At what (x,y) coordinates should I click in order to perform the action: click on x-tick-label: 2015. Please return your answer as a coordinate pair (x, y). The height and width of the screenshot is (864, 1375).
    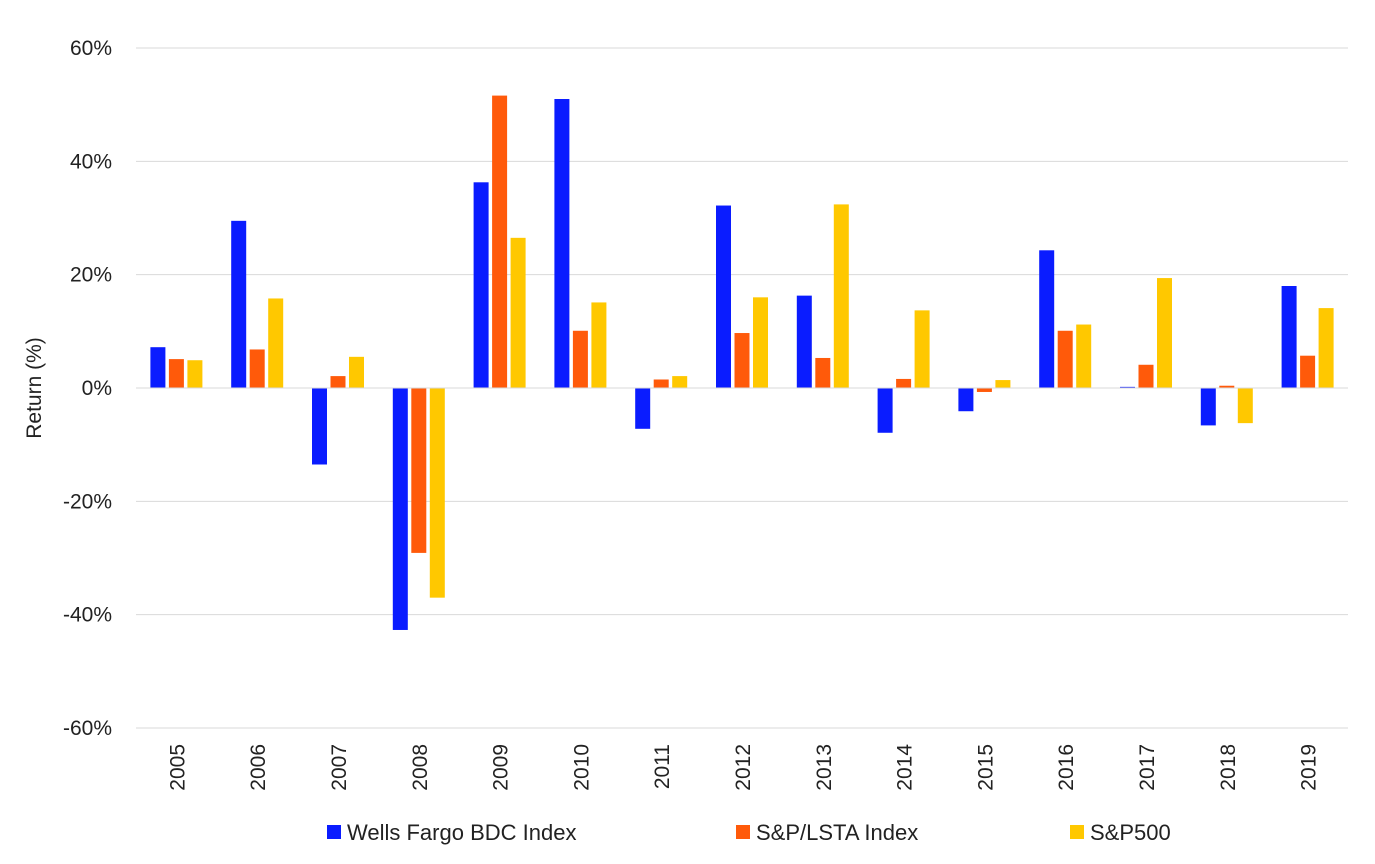
    Looking at the image, I should click on (985, 767).